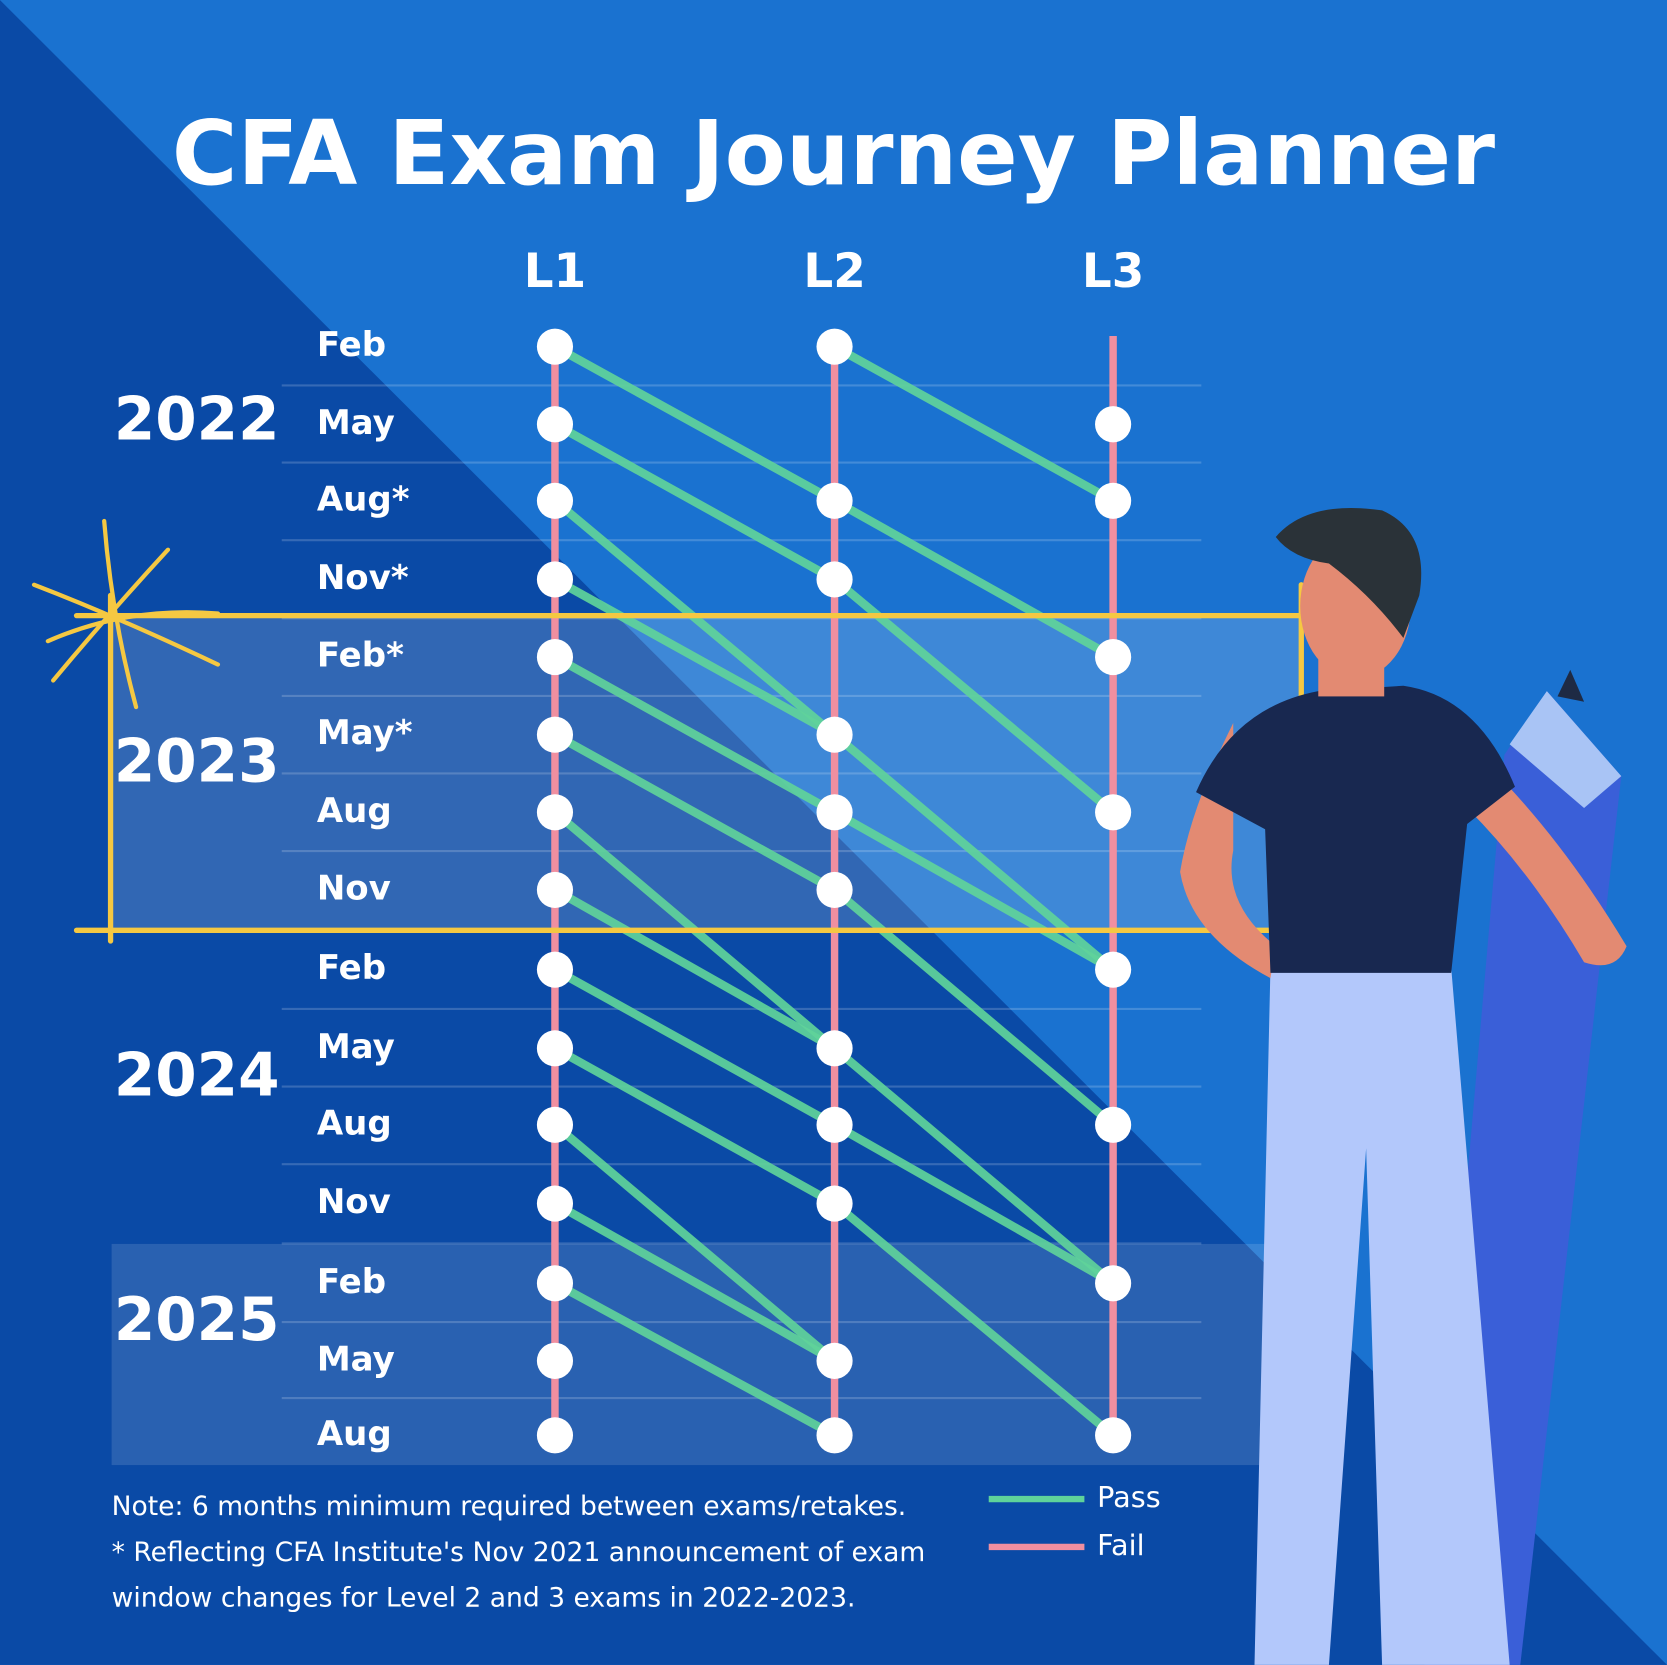 The image size is (1667, 1665). Describe the element at coordinates (1348, 573) in the screenshot. I see `hair` at that location.